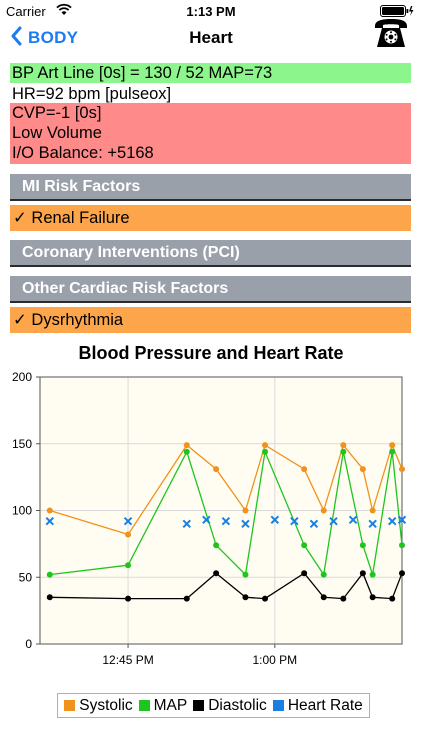 This screenshot has width=422, height=750. What do you see at coordinates (210, 289) in the screenshot?
I see `section-other-cardiac-risk-factors: Other Cardiac Risk Factors` at bounding box center [210, 289].